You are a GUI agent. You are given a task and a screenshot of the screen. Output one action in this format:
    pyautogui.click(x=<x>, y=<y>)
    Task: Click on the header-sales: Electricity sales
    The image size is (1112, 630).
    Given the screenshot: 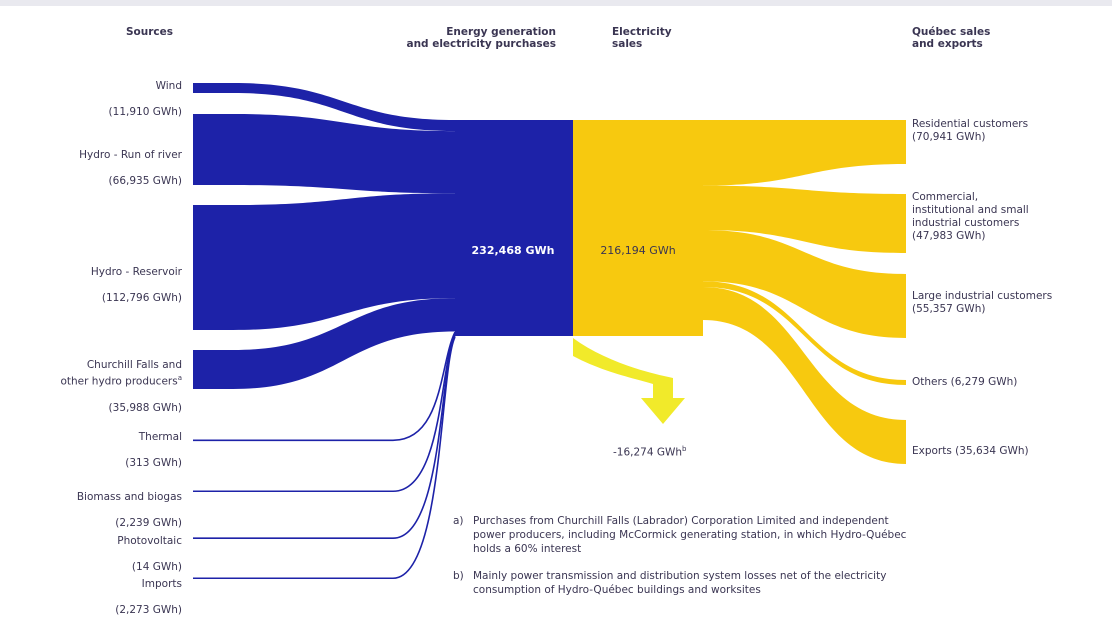 What is the action you would take?
    pyautogui.click(x=642, y=38)
    